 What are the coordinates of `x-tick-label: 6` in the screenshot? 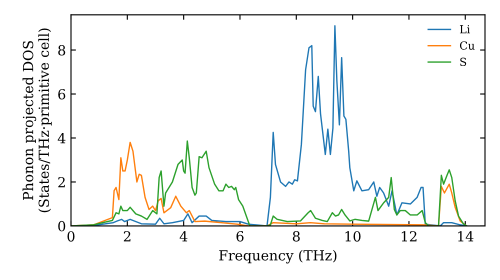 It's located at (240, 236).